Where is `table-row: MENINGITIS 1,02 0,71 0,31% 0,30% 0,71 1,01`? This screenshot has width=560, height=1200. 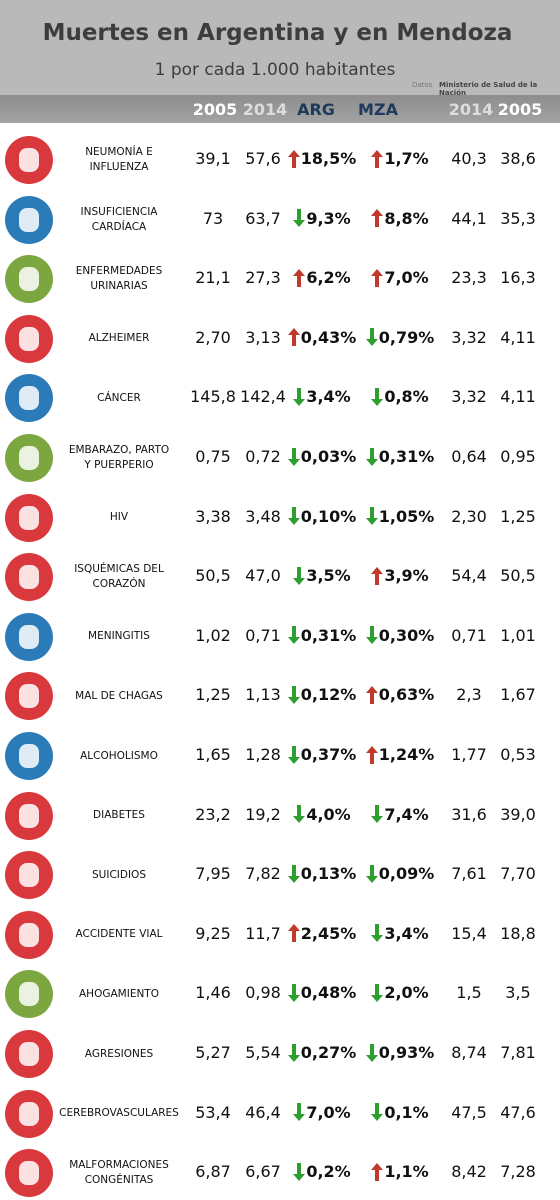
table-row: MENINGITIS 1,02 0,71 0,31% 0,30% 0,71 1,01 is located at coordinates (280, 637).